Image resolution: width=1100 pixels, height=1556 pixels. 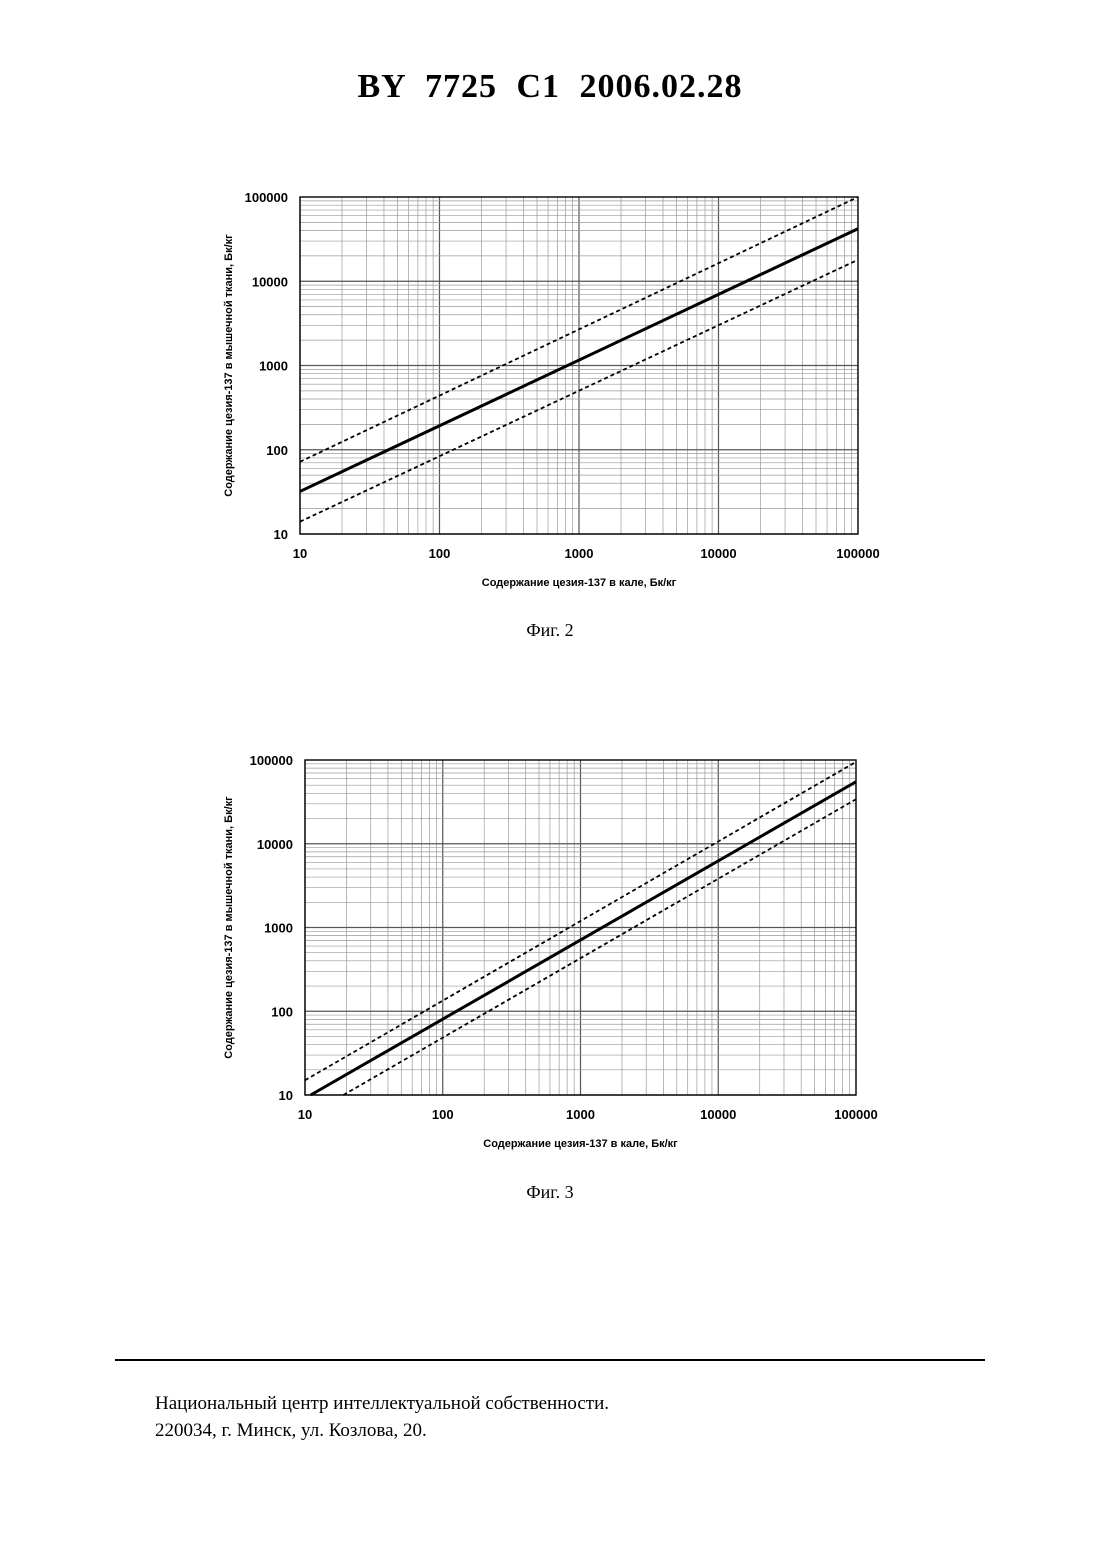 I want to click on footer-divider, so click(x=550, y=1360).